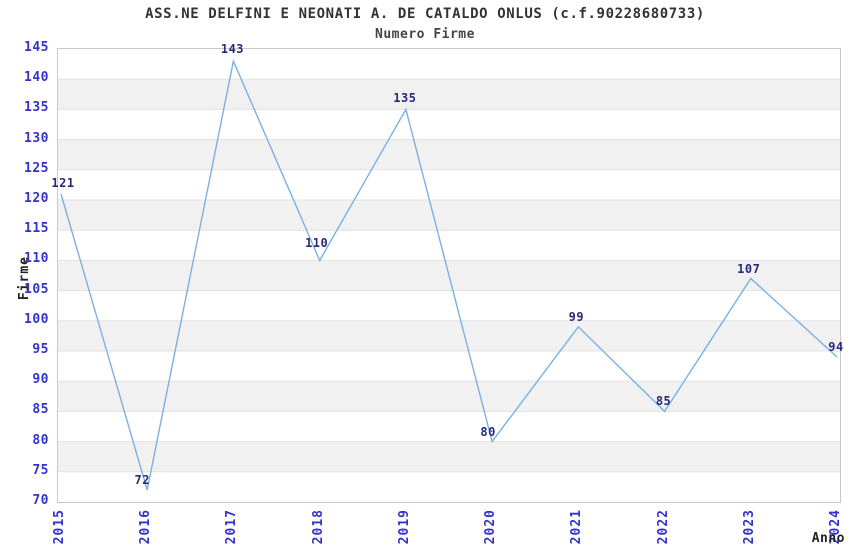  Describe the element at coordinates (36, 168) in the screenshot. I see `y-tick-label: 125` at that location.